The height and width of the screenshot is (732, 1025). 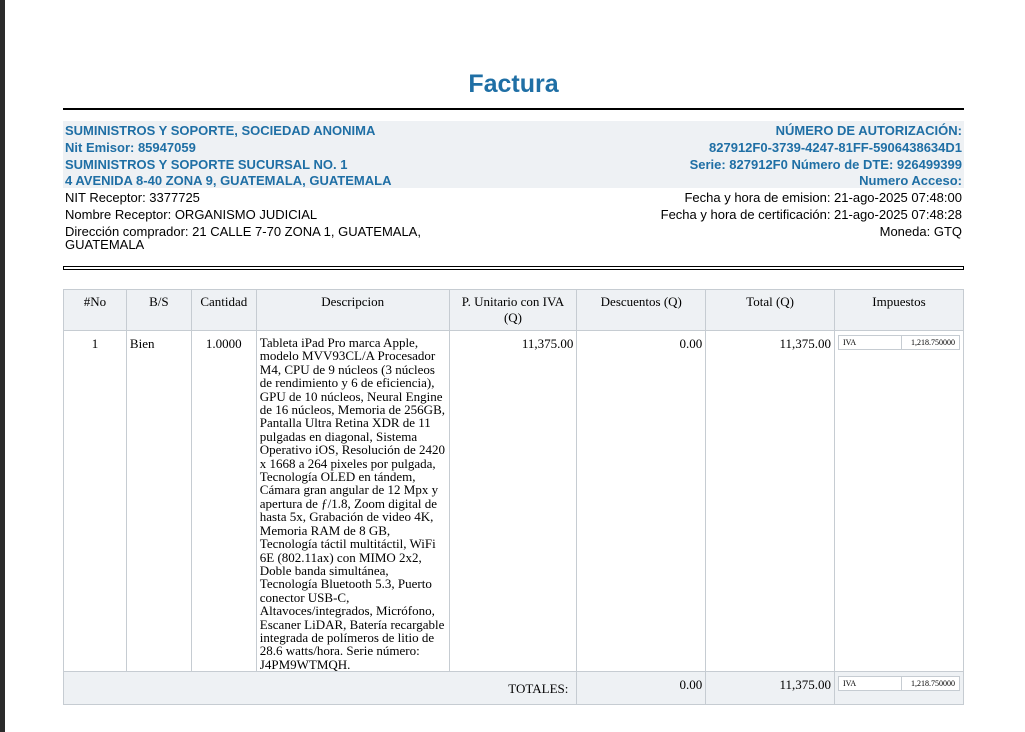 What do you see at coordinates (641, 501) in the screenshot?
I see `cell-discount: 0.00` at bounding box center [641, 501].